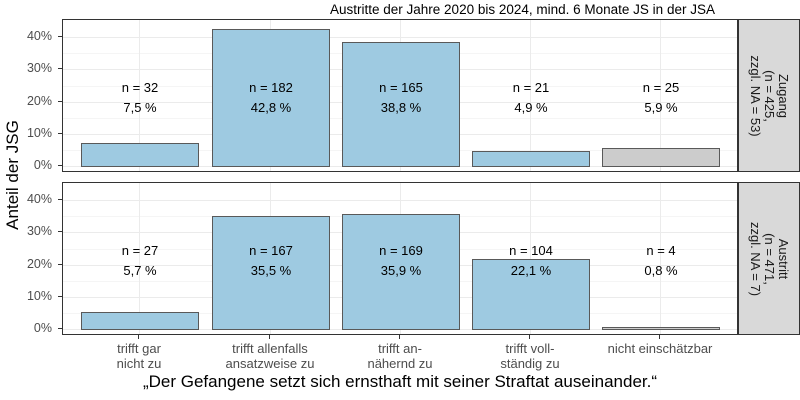 Image resolution: width=800 pixels, height=400 pixels. What do you see at coordinates (270, 356) in the screenshot?
I see `x-tick-label: trifft allenfalls ansatzweise zu` at bounding box center [270, 356].